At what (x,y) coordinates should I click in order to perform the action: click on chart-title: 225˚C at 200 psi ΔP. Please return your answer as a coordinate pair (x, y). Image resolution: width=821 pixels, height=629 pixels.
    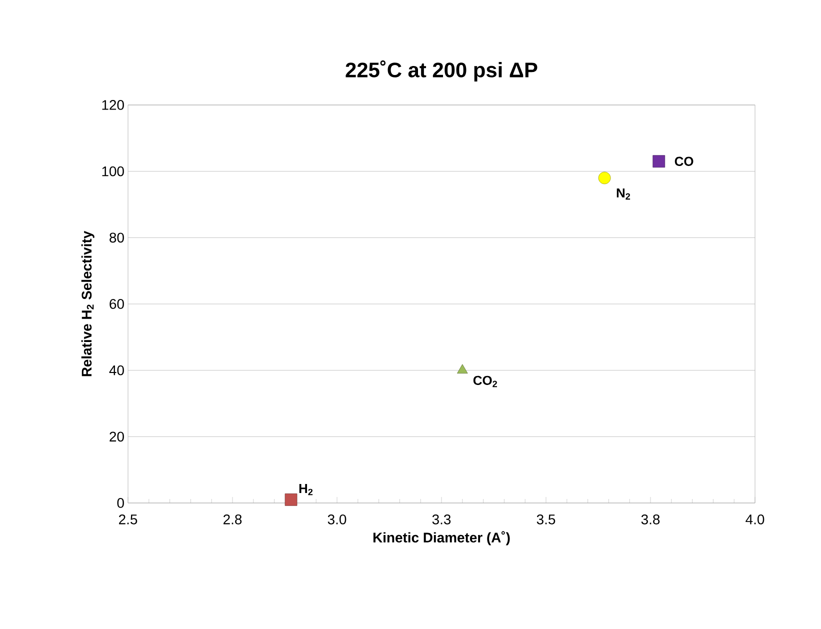
    Looking at the image, I should click on (442, 71).